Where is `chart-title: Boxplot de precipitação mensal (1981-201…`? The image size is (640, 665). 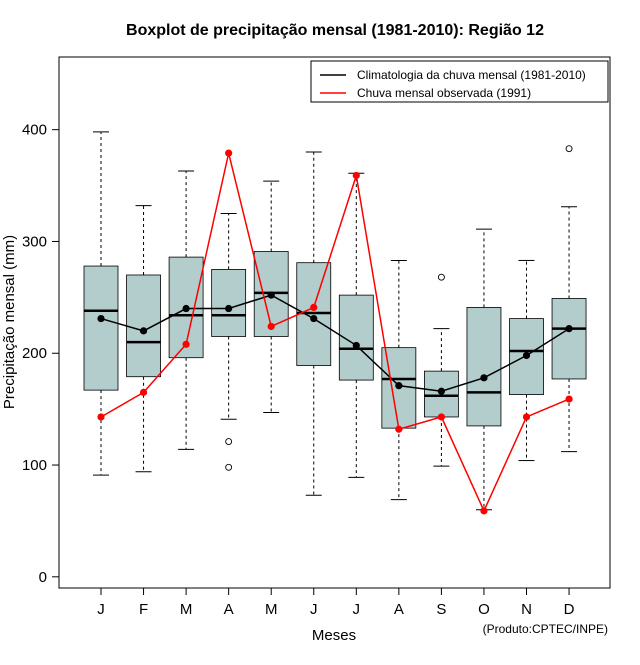
chart-title: Boxplot de precipitação mensal (1981-201… is located at coordinates (335, 30).